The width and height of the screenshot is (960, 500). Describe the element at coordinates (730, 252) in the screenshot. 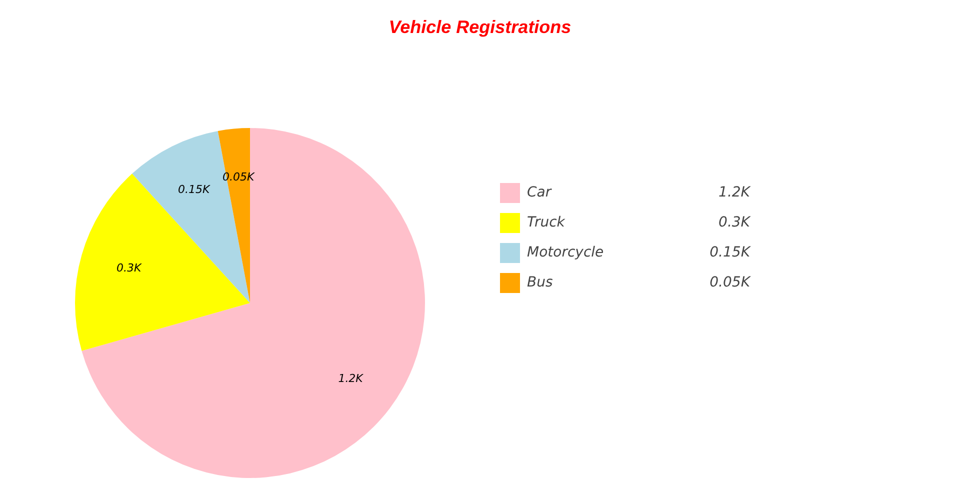

I see `text: 0.15K` at that location.